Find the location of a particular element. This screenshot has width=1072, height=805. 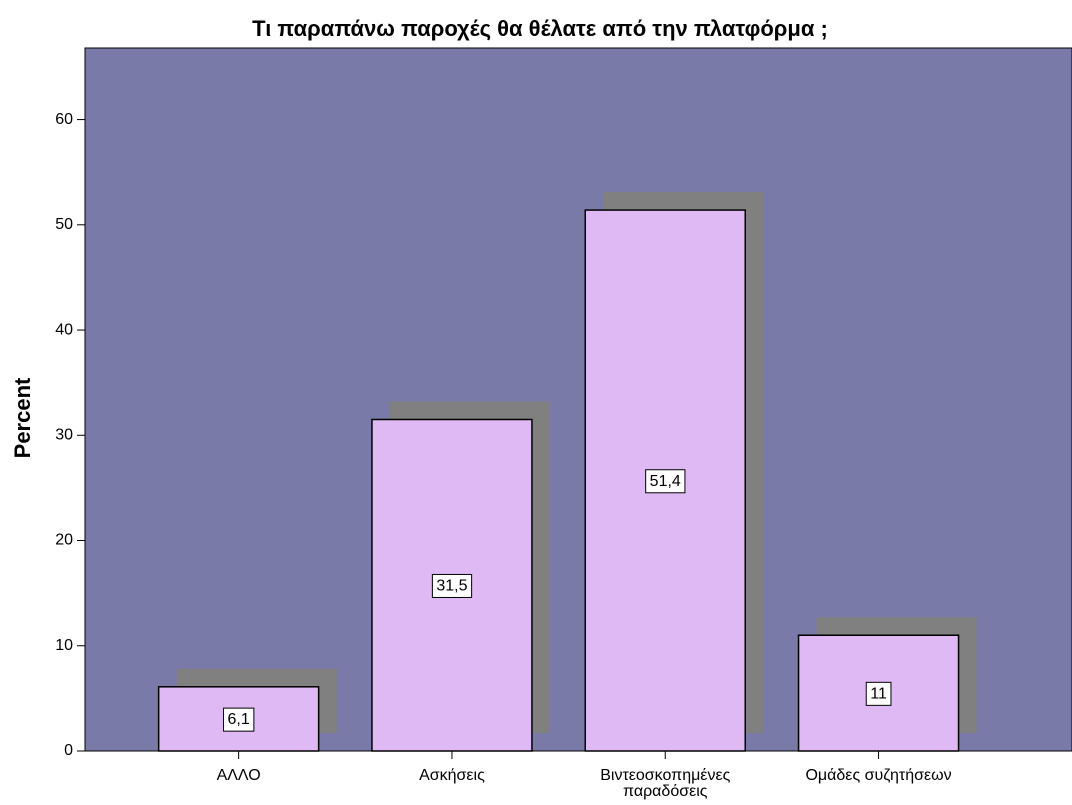

y-tick-label: 60 is located at coordinates (64, 119).